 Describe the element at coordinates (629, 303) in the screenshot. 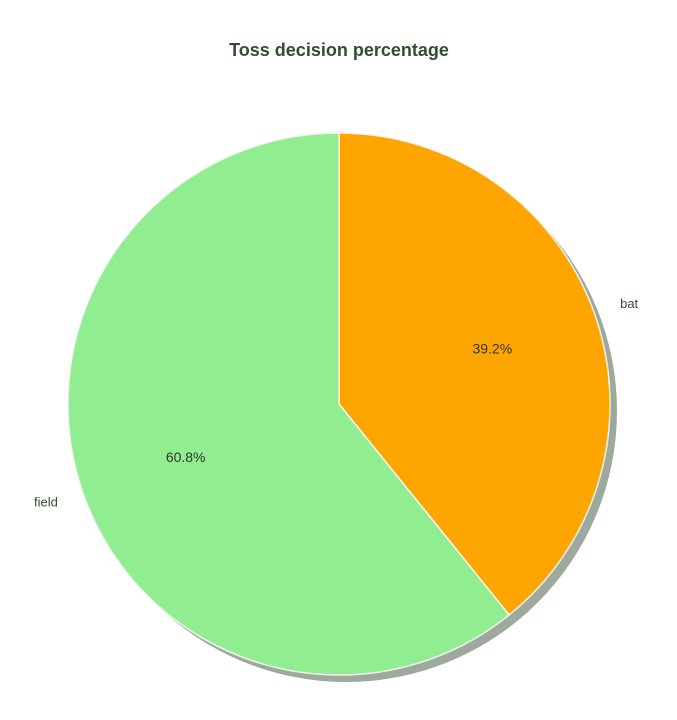

I see `slice-label-bat: bat` at that location.